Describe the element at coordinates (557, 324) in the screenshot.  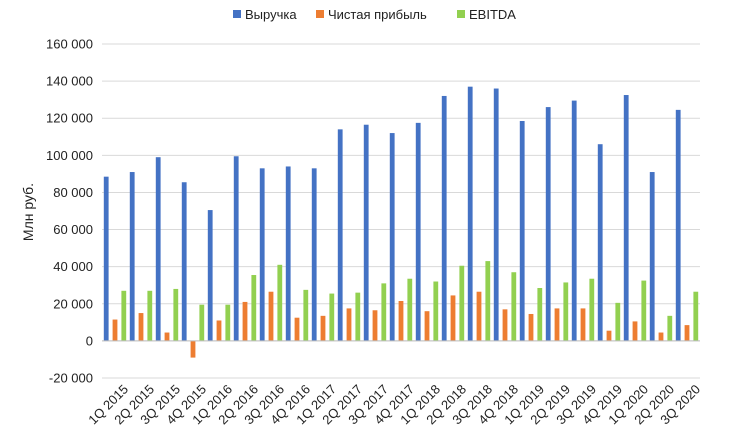
I see `bar-чистая-прибыль-2Q-2019` at that location.